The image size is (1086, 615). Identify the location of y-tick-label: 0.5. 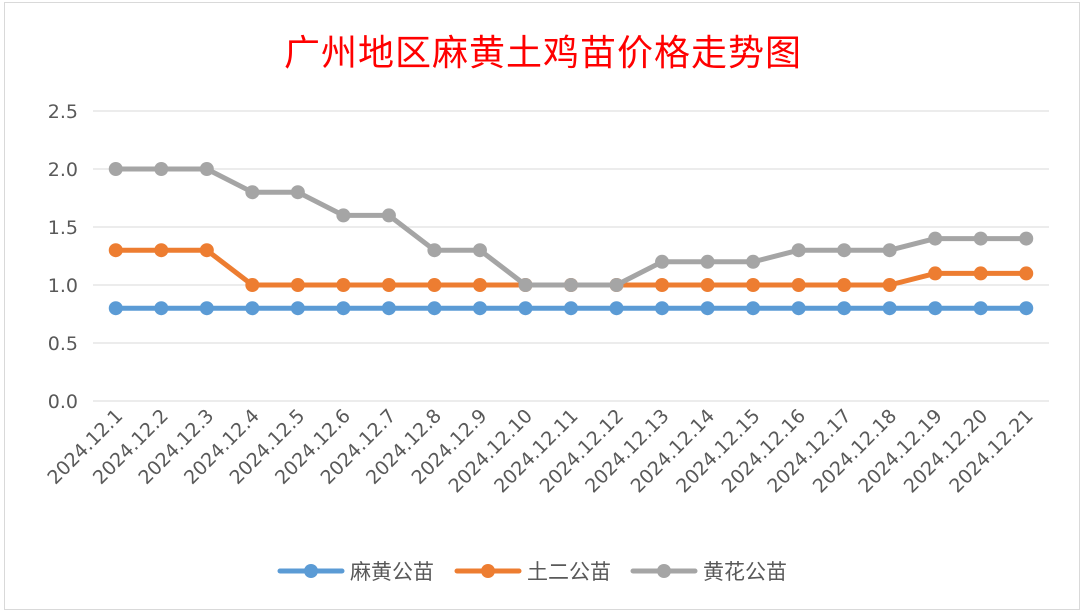
(63, 344).